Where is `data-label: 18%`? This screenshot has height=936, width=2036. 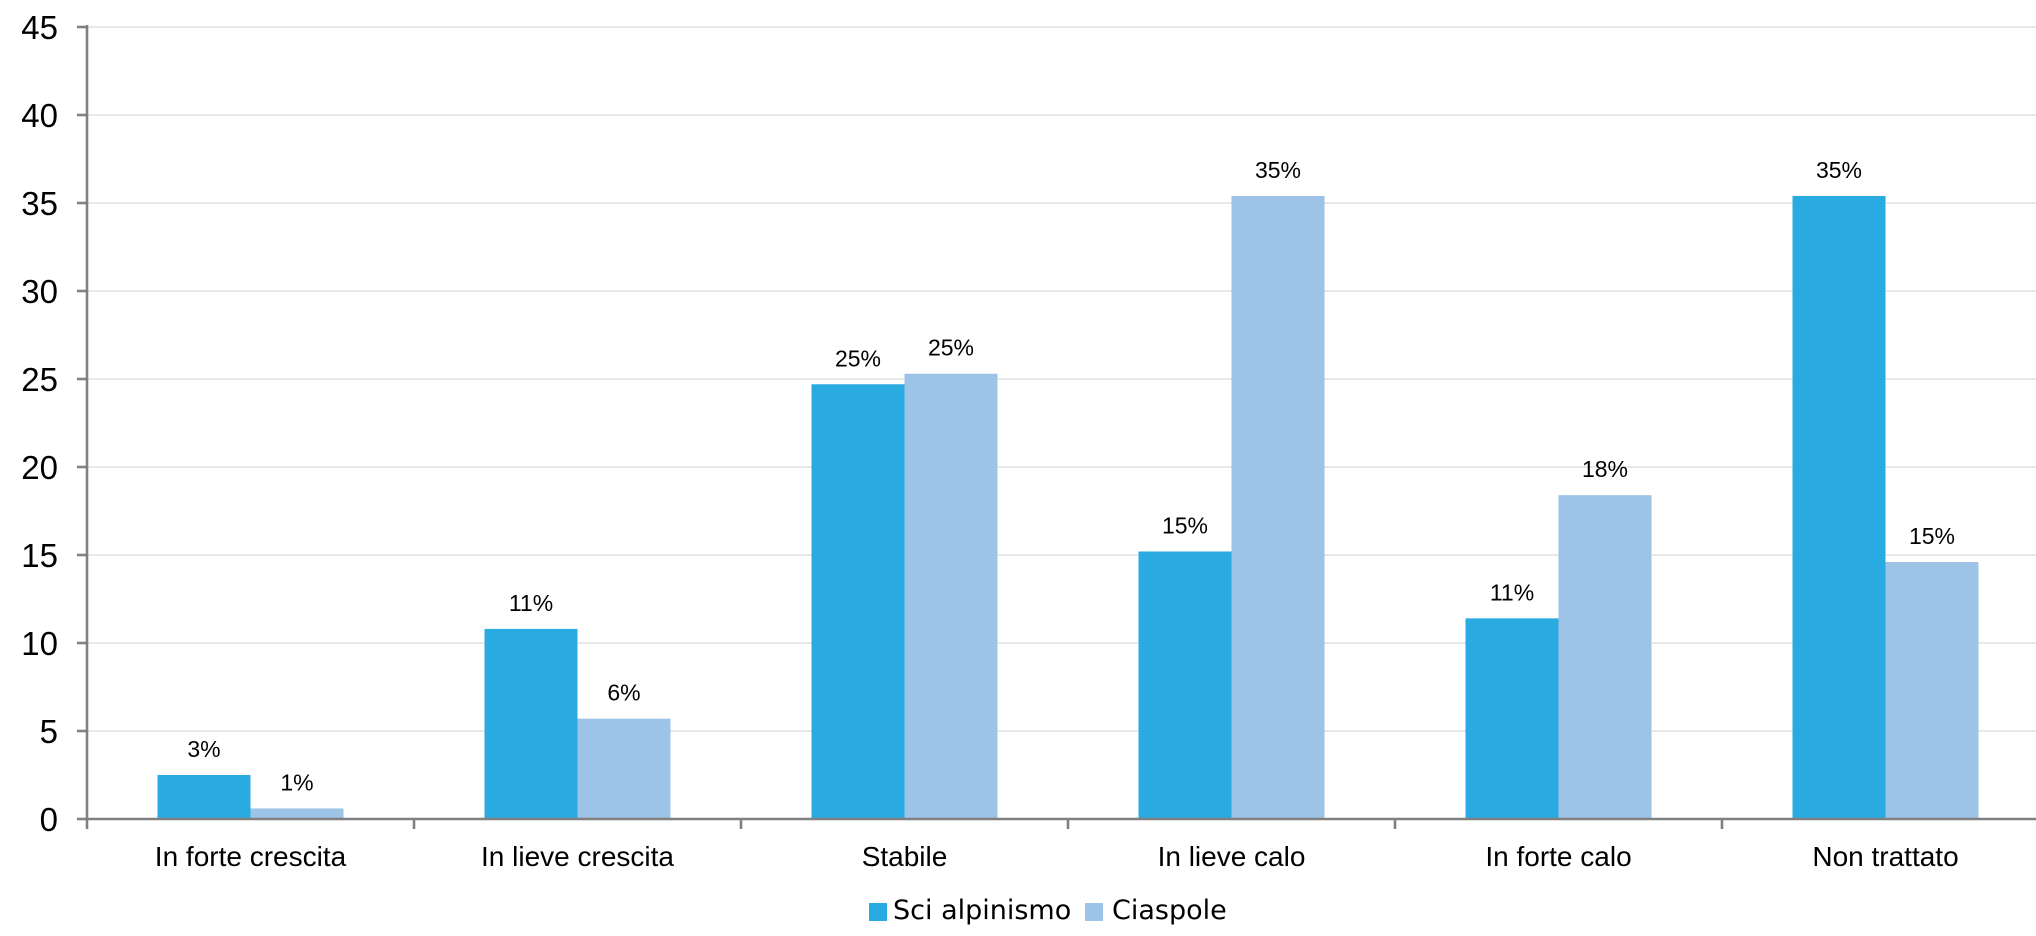 data-label: 18% is located at coordinates (1605, 469).